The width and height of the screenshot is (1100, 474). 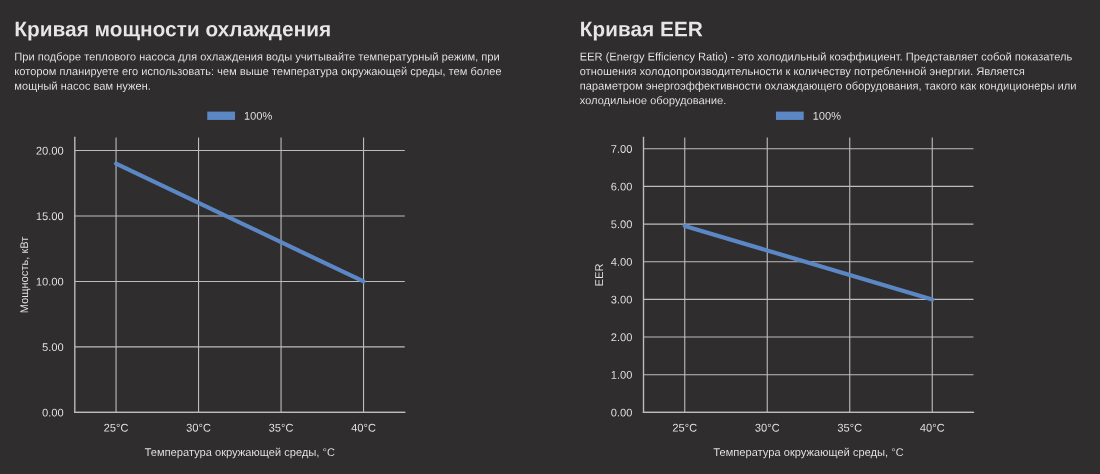 I want to click on y-tick-label: 7.00, so click(x=621, y=149).